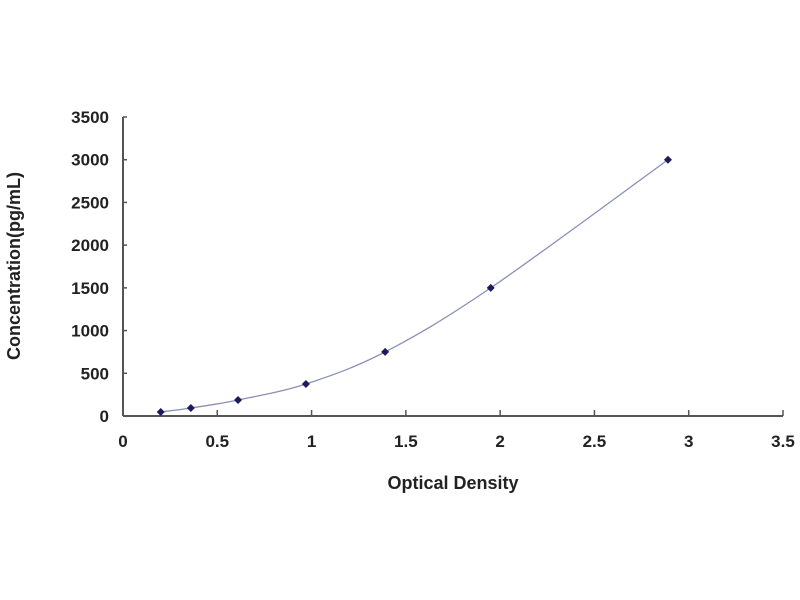 The width and height of the screenshot is (800, 600). I want to click on y-tick-label: 3000, so click(90, 160).